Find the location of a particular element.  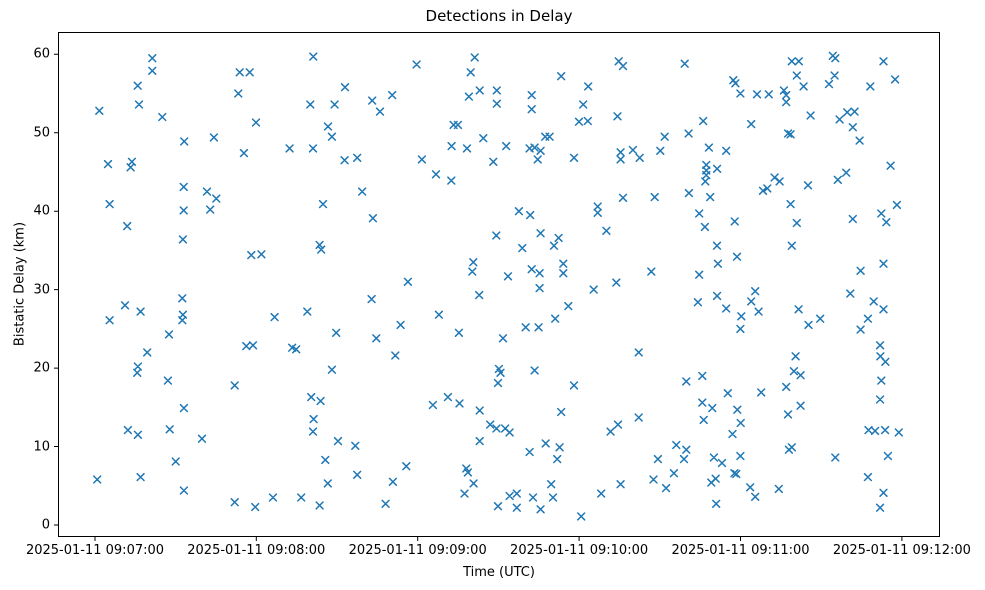

x-tick-label: 2025-01-11 09:08:00 is located at coordinates (256, 550).